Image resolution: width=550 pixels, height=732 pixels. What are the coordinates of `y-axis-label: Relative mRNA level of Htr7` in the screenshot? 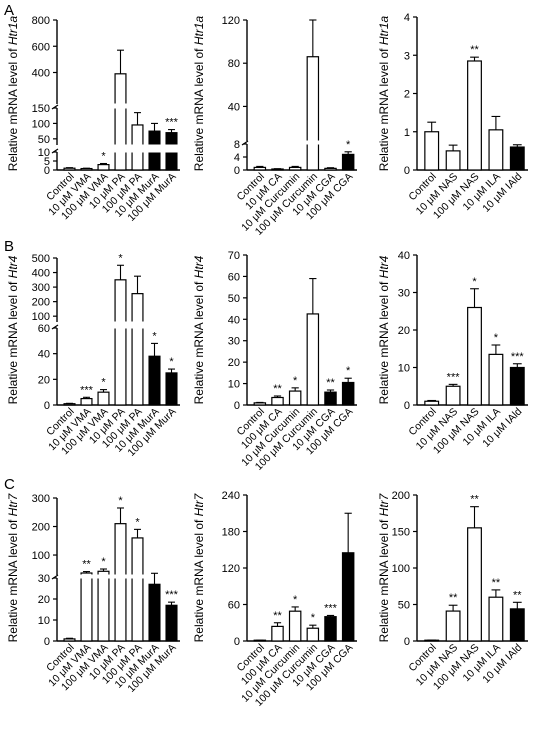 It's located at (384, 567).